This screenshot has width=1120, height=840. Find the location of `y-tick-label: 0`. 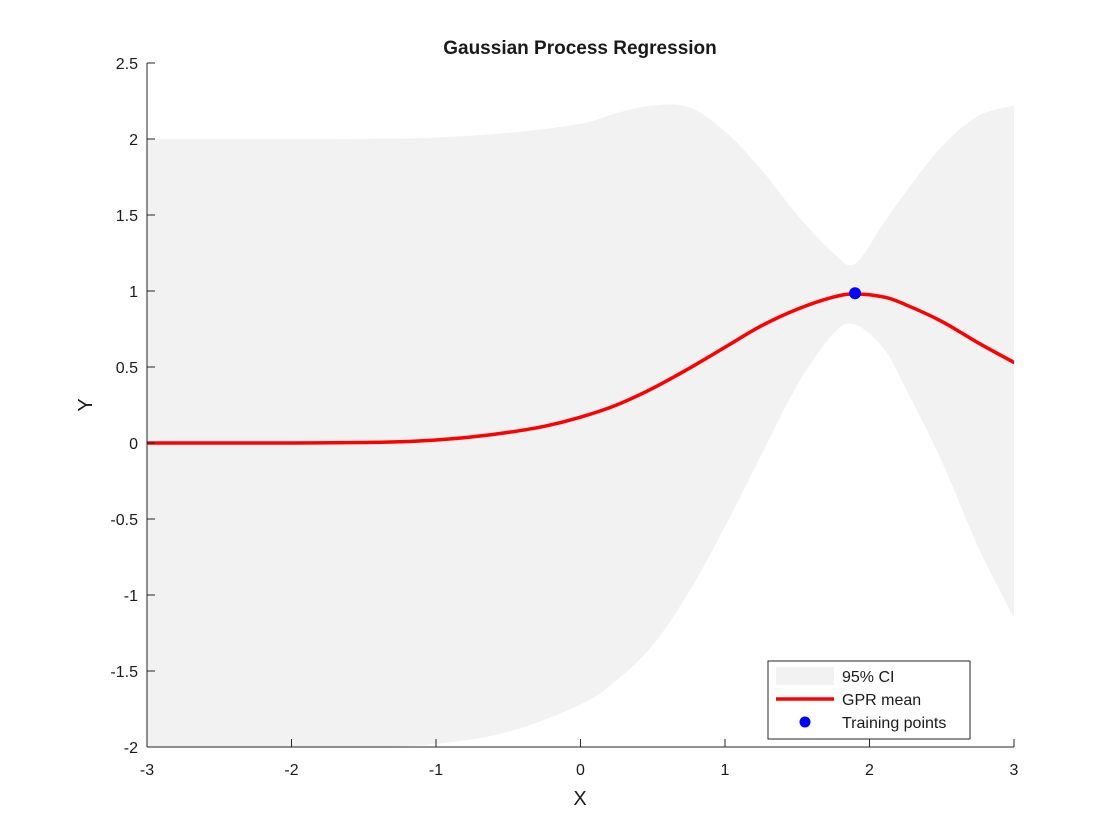

y-tick-label: 0 is located at coordinates (133, 444).